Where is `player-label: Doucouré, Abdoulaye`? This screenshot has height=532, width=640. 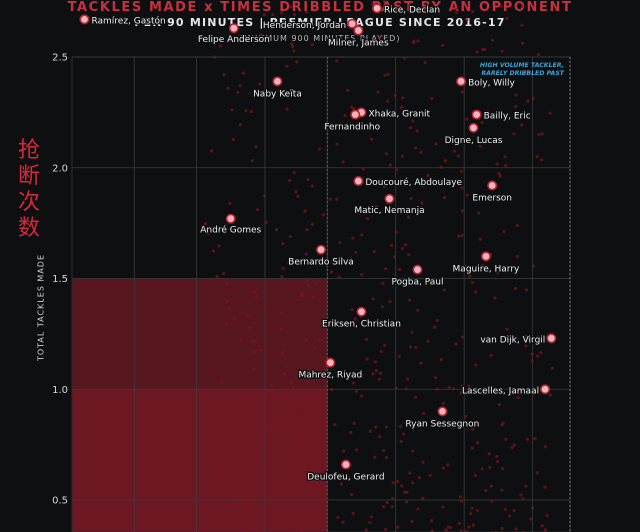
player-label: Doucouré, Abdoulaye is located at coordinates (413, 182).